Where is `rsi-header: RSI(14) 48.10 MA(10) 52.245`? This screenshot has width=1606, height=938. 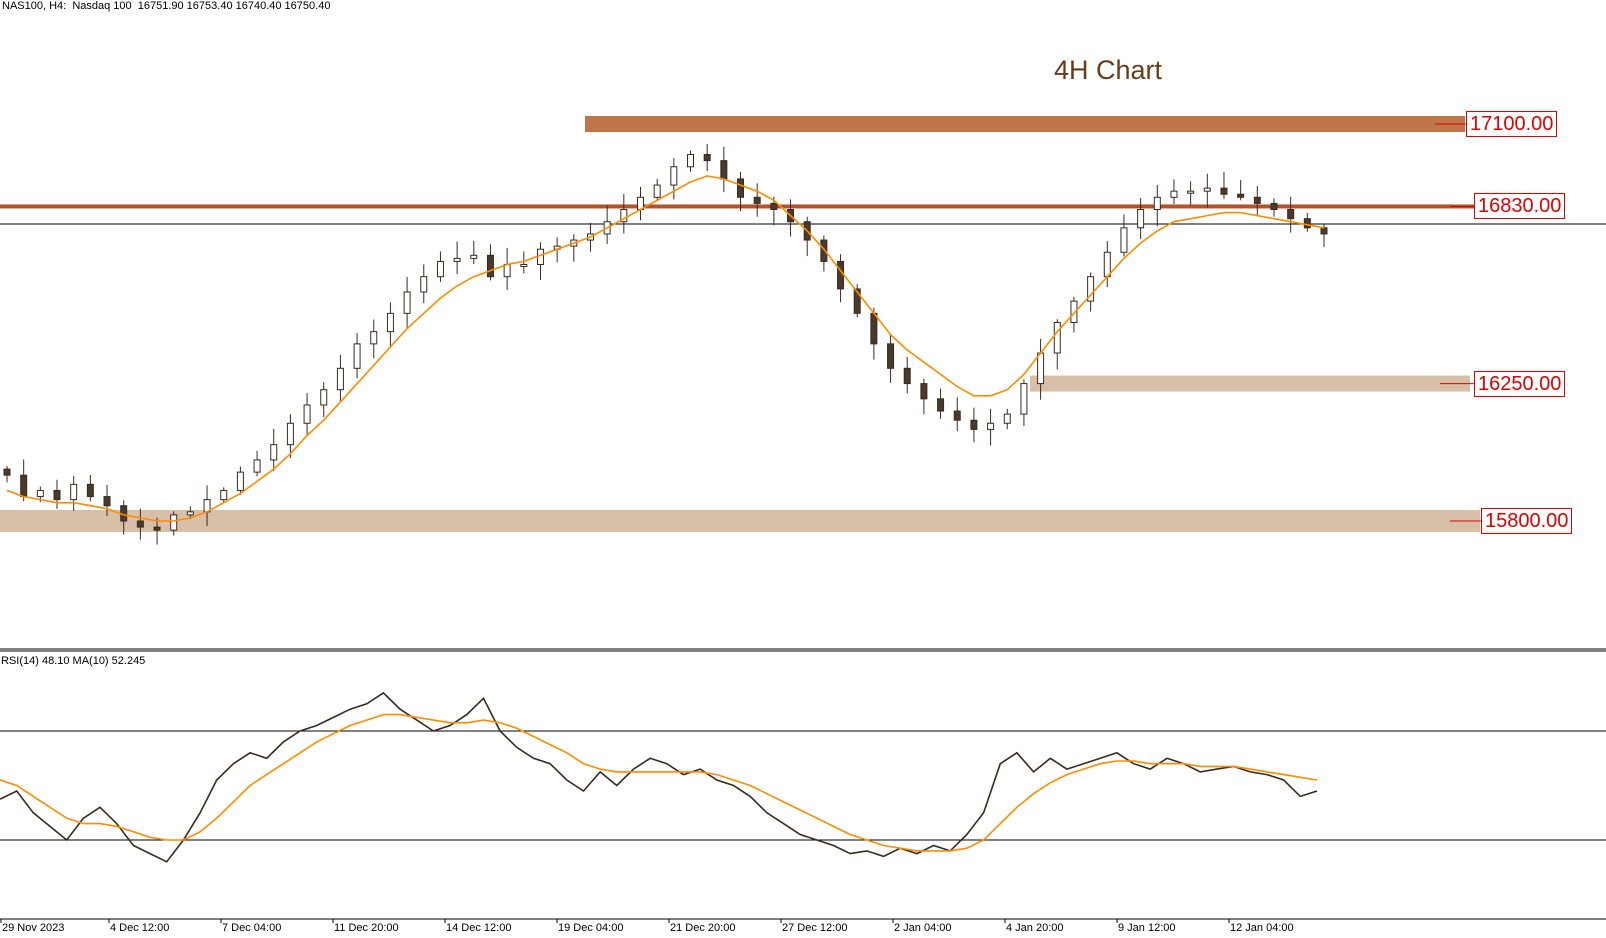 rsi-header: RSI(14) 48.10 MA(10) 52.245 is located at coordinates (73, 661).